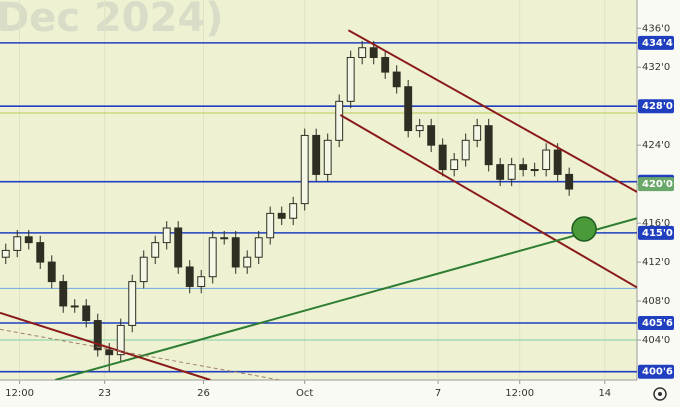 This screenshot has width=680, height=407. What do you see at coordinates (203, 393) in the screenshot?
I see `x-tick-label: 26` at bounding box center [203, 393].